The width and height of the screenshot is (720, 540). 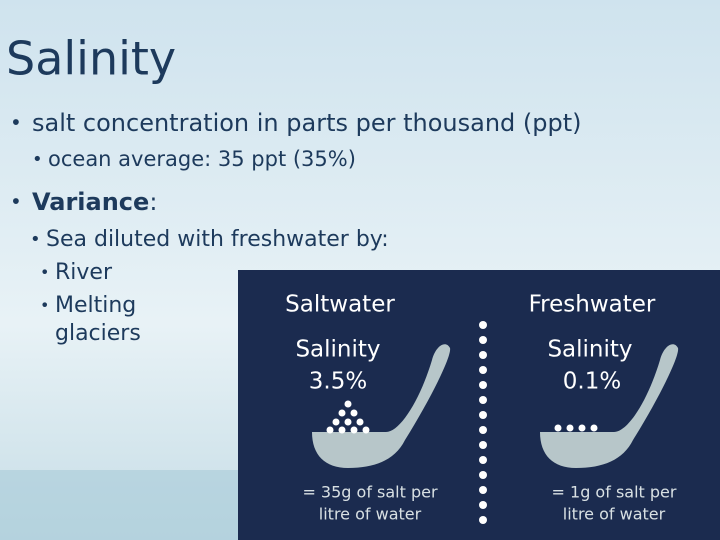 What do you see at coordinates (120, 505) in the screenshot?
I see `sea` at bounding box center [120, 505].